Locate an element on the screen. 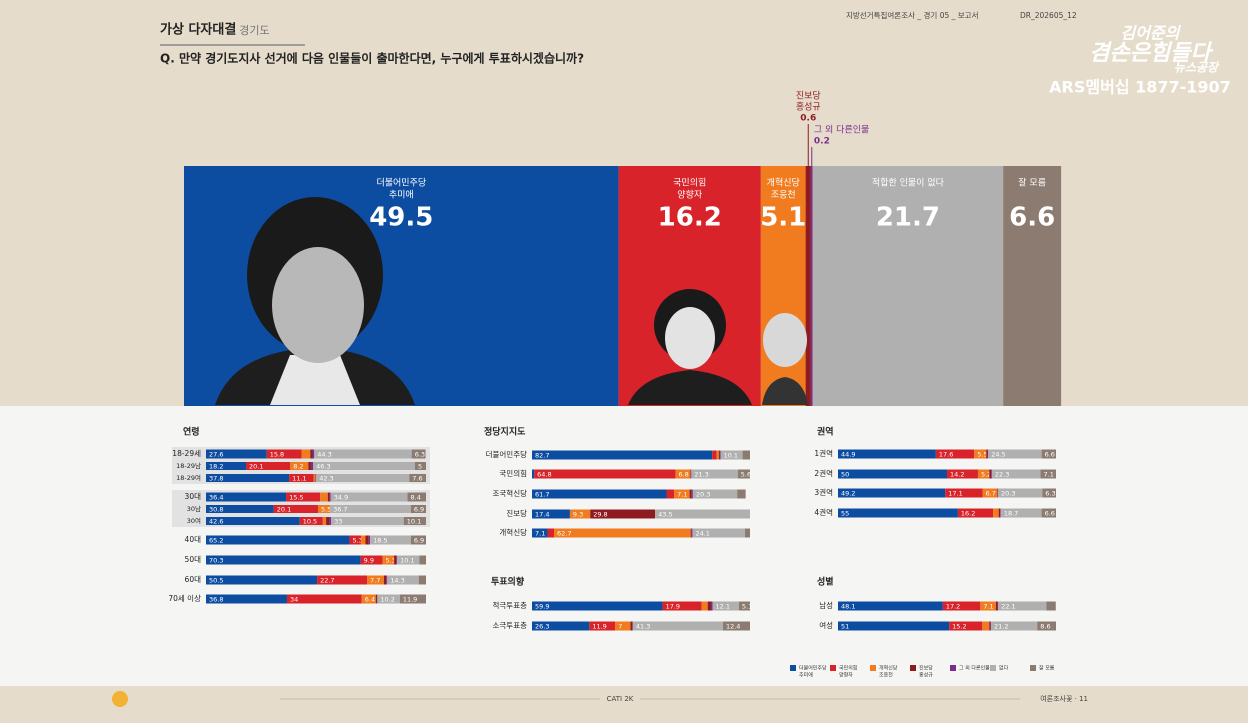 The height and width of the screenshot is (723, 1248). legend-label: 조응천 is located at coordinates (886, 675).